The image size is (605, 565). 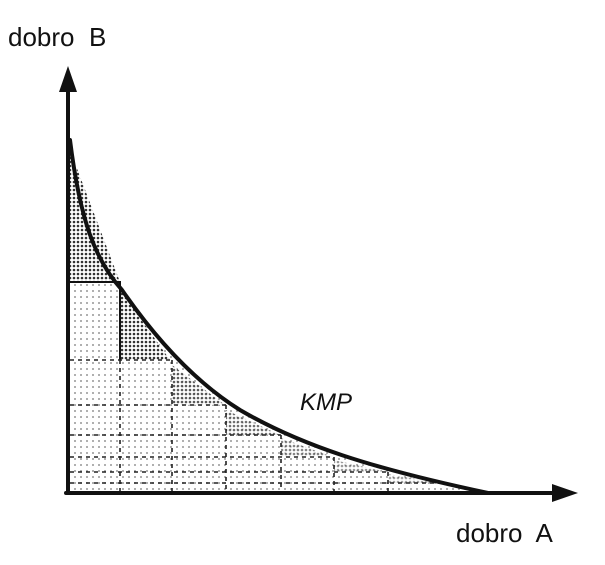 I want to click on y-axis-label: dobro B, so click(x=57, y=37).